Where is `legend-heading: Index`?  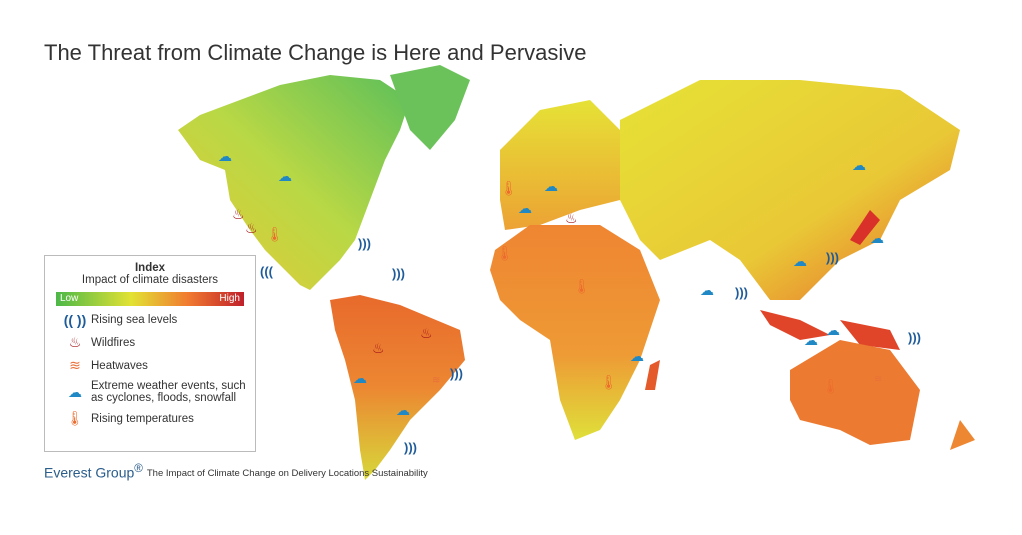 legend-heading: Index is located at coordinates (150, 268).